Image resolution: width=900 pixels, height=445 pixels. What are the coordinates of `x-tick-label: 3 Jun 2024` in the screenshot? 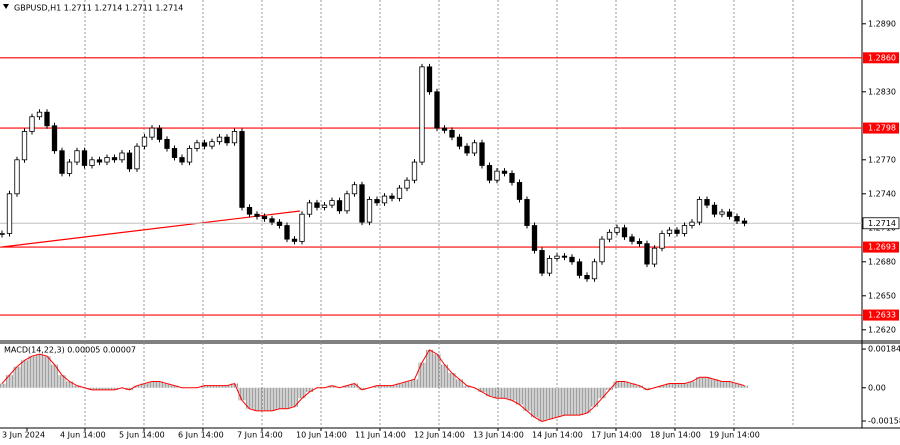 It's located at (23, 435).